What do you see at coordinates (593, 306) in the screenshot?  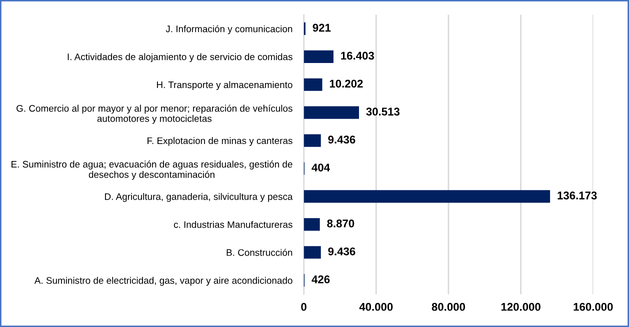 I see `x-tick-label: 160.000` at bounding box center [593, 306].